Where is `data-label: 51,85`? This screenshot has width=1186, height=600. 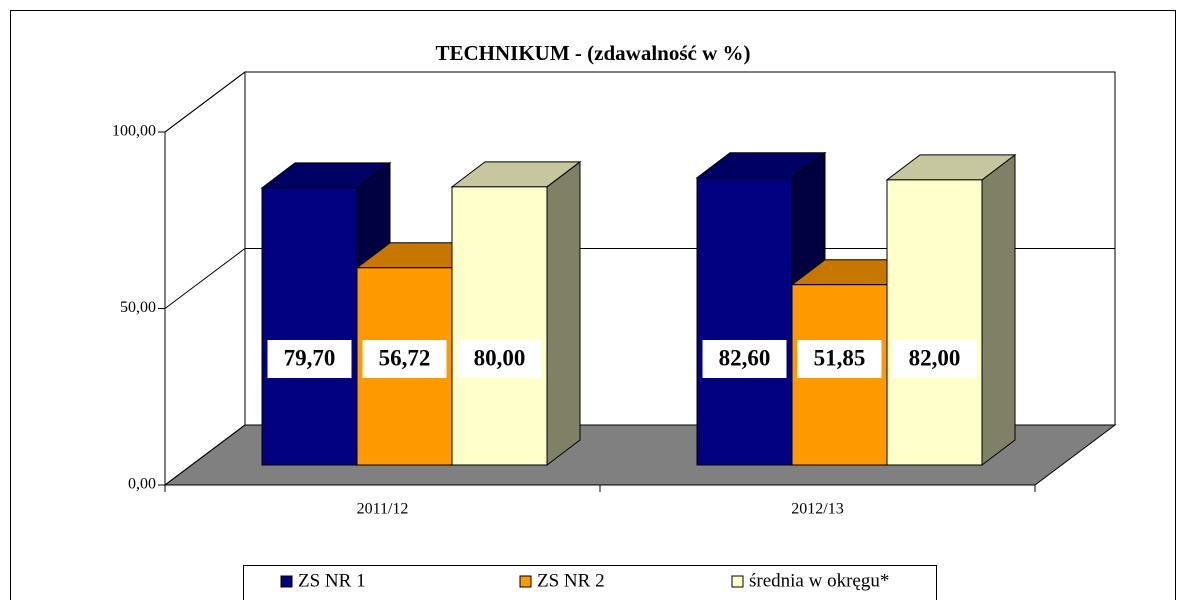
data-label: 51,85 is located at coordinates (840, 357).